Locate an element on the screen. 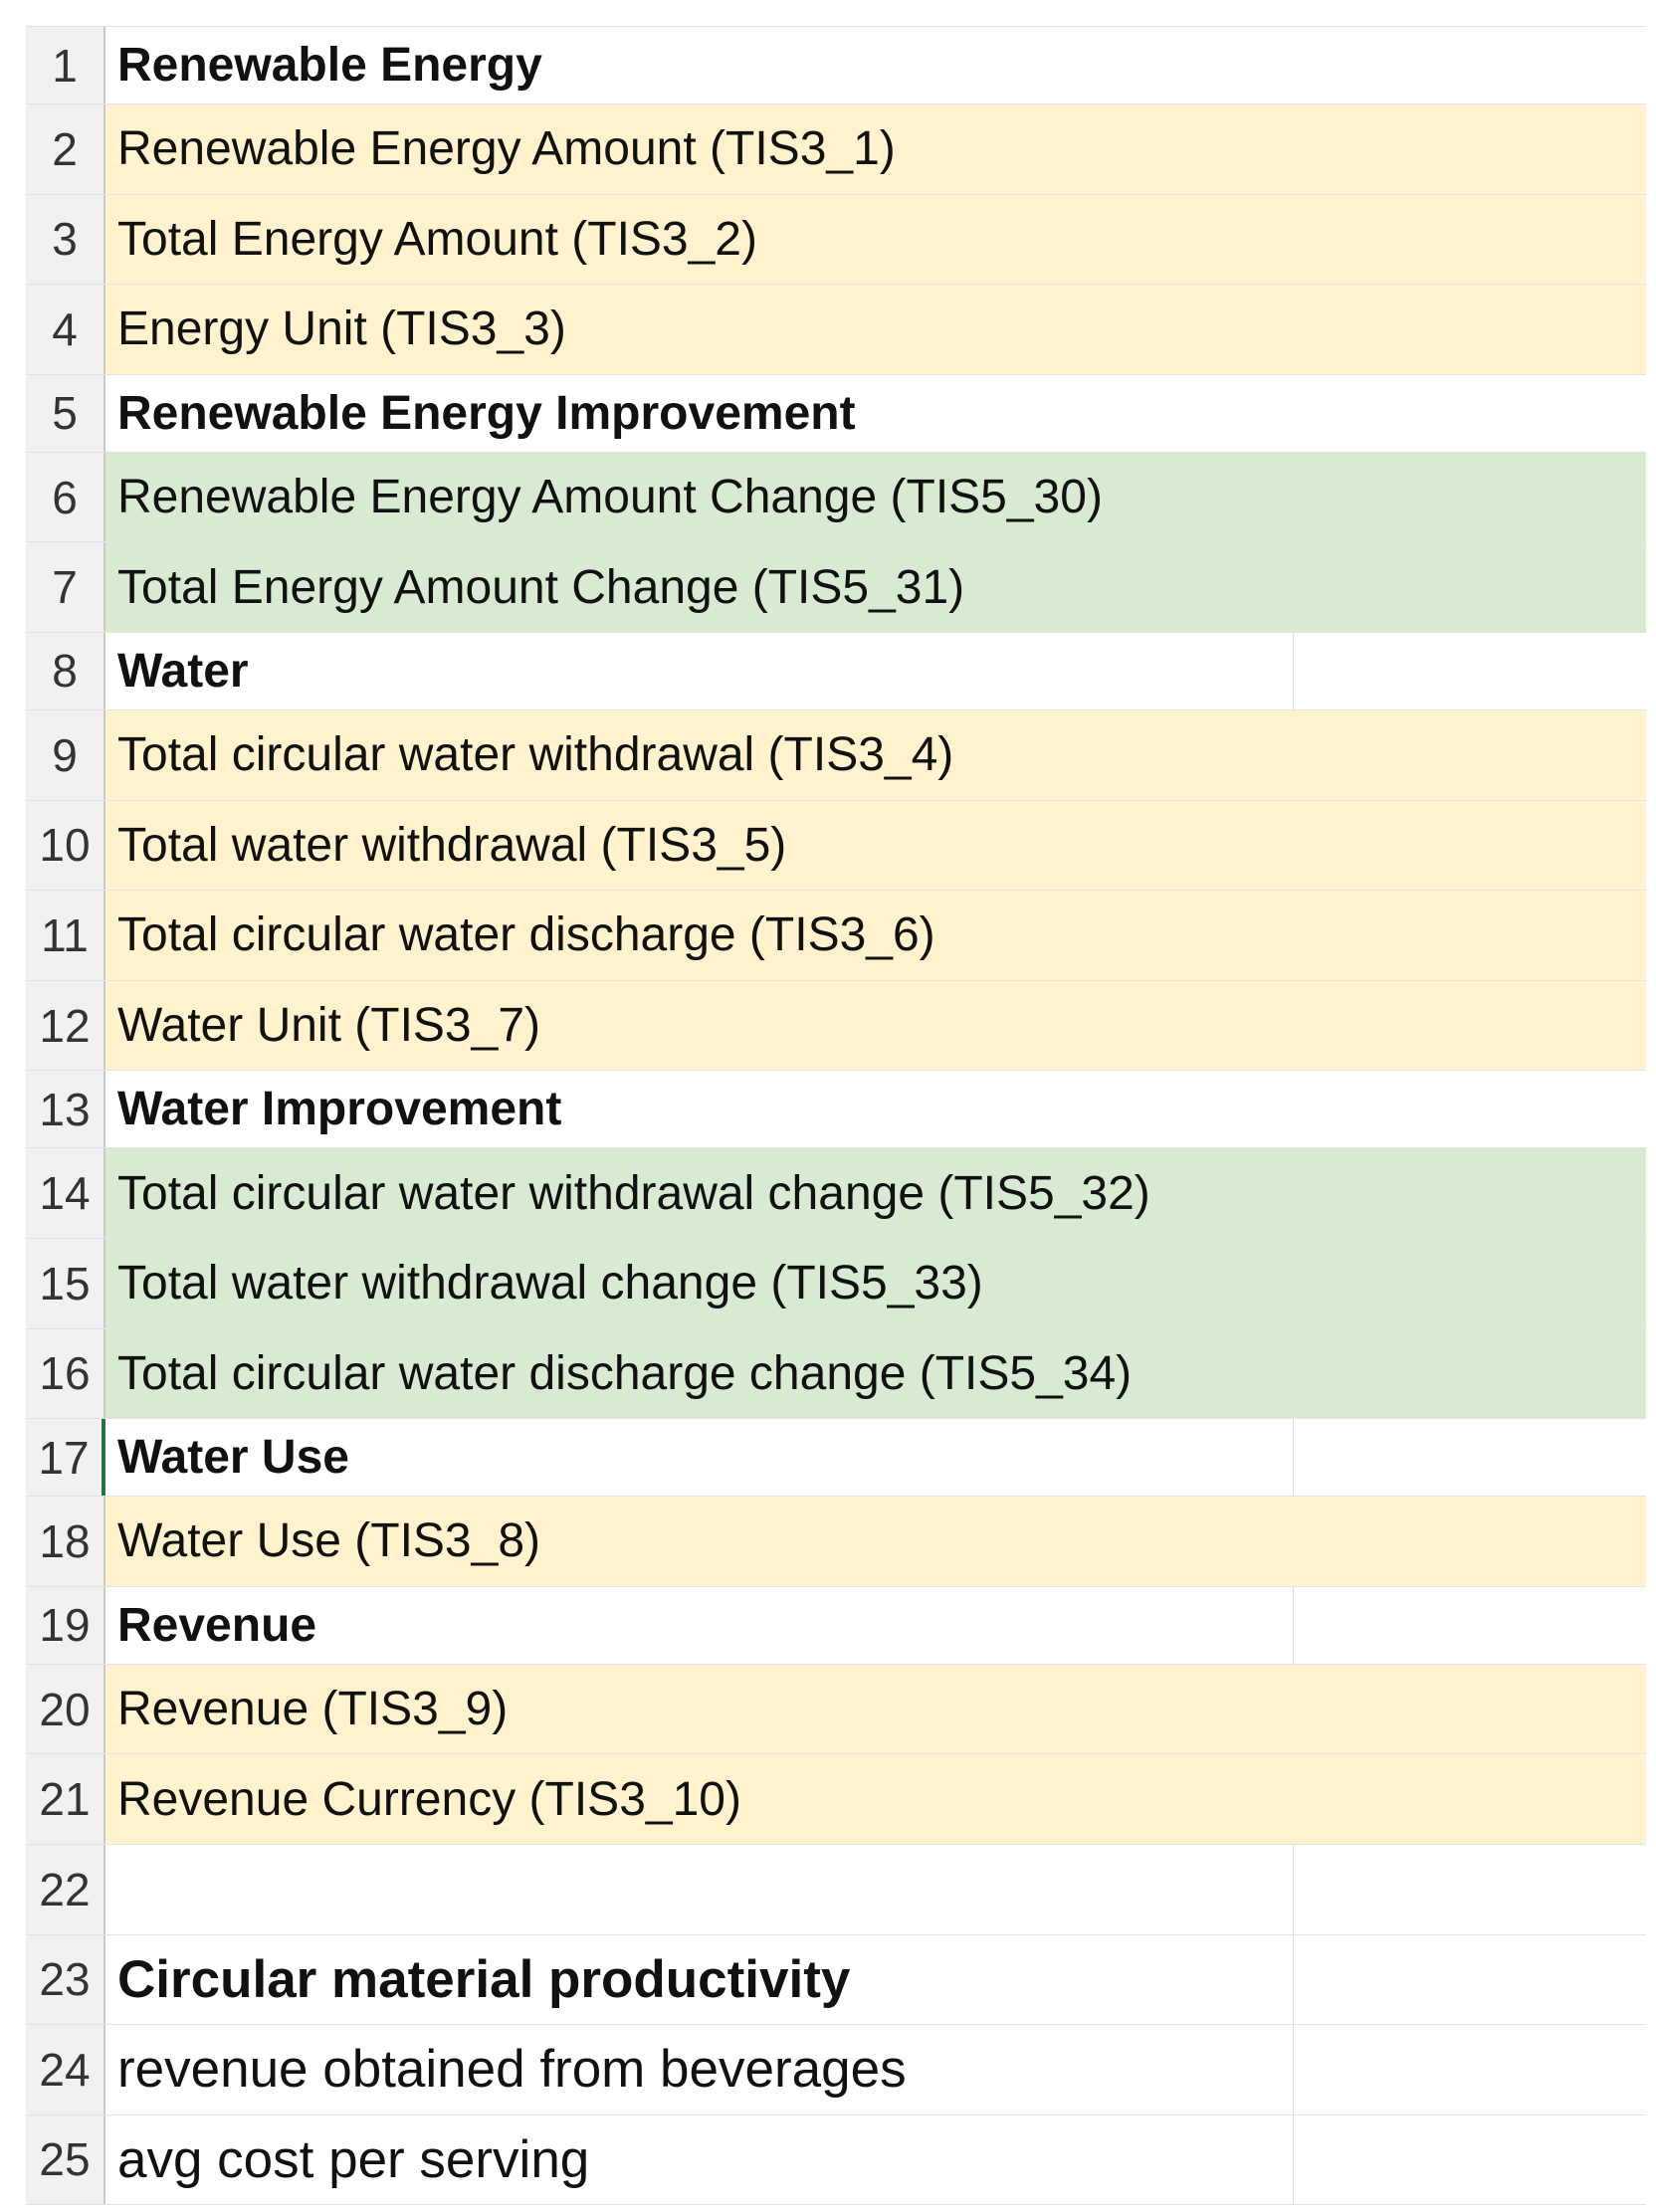 This screenshot has height=2212, width=1656. row-header: 11 is located at coordinates (65, 935).